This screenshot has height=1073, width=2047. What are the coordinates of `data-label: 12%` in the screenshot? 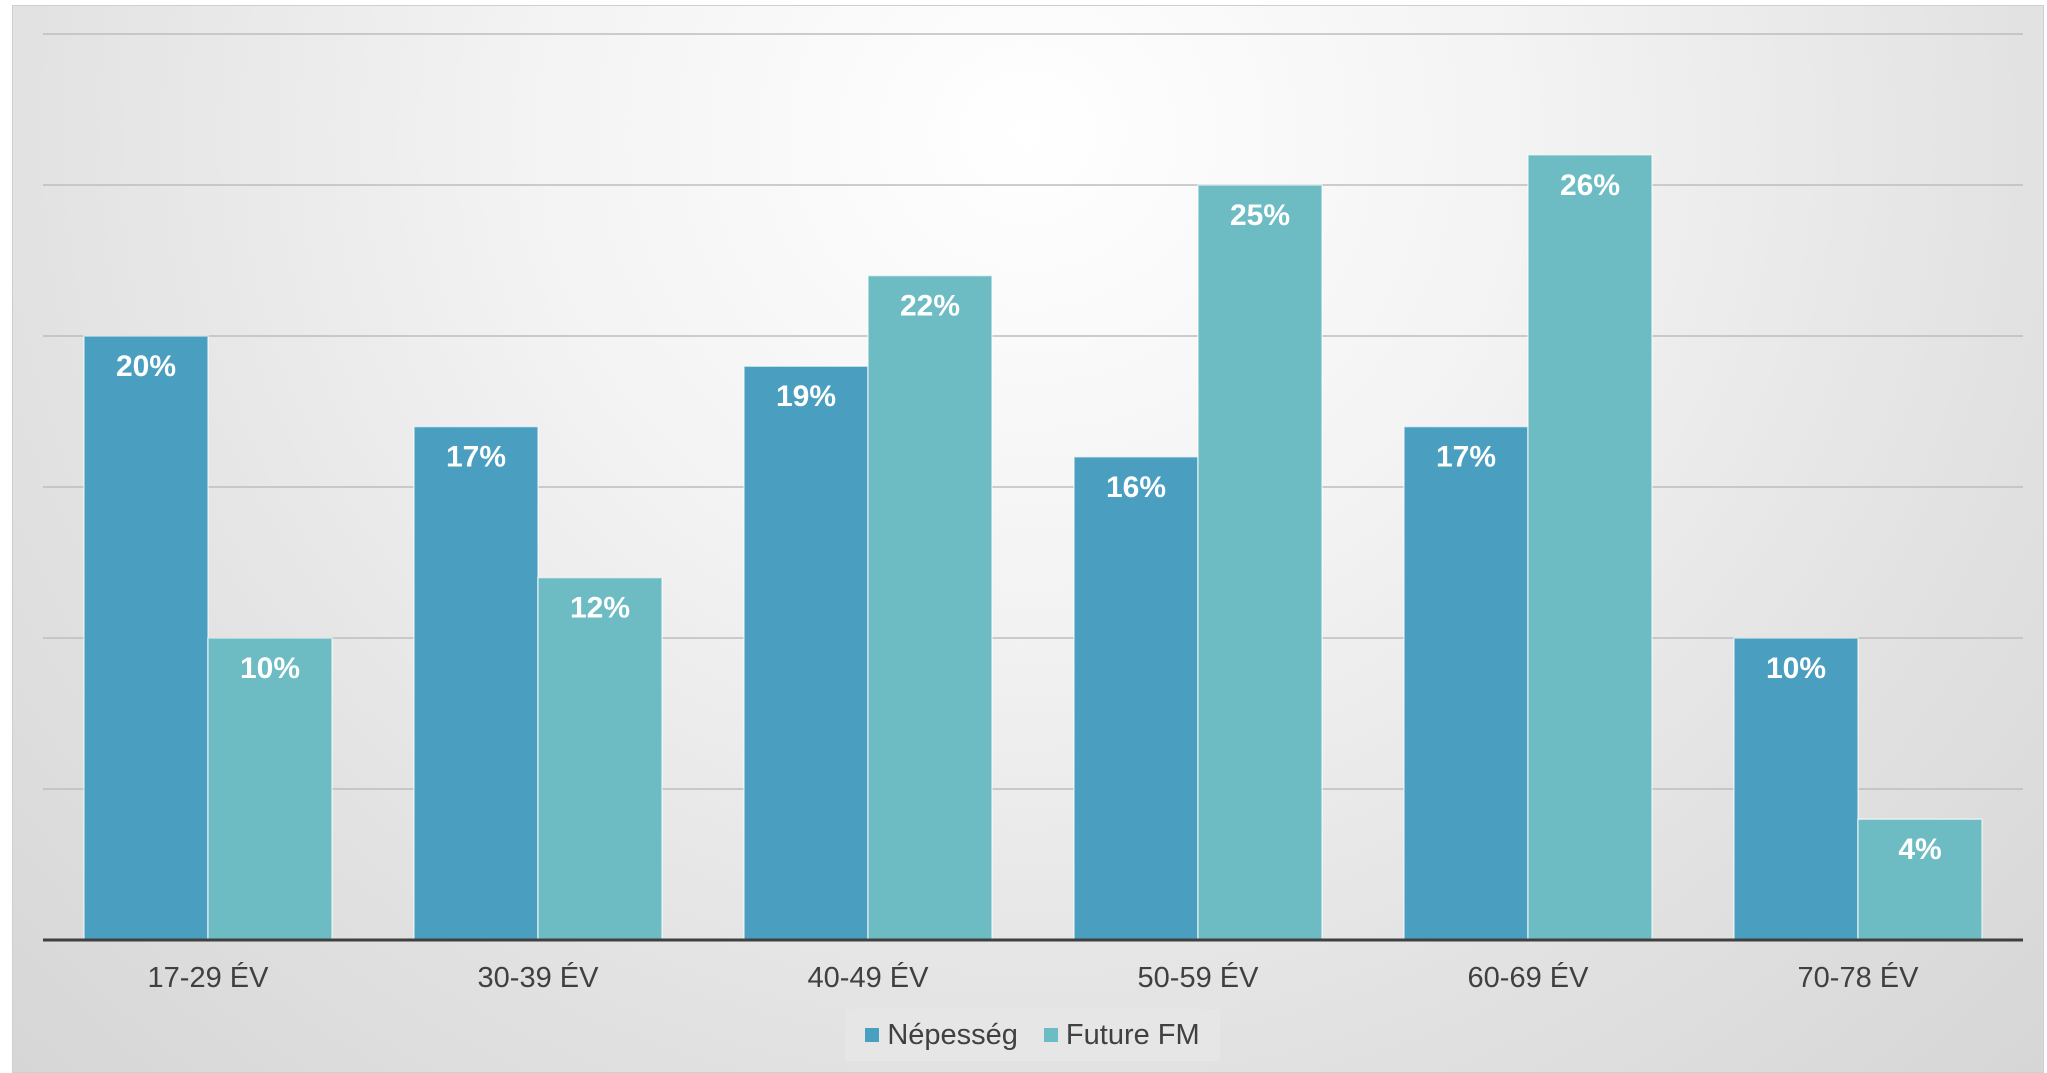 It's located at (600, 608).